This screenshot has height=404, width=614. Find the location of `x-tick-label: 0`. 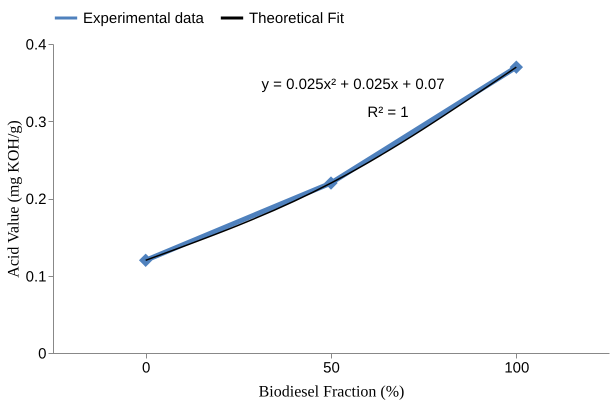

x-tick-label: 0 is located at coordinates (146, 368).